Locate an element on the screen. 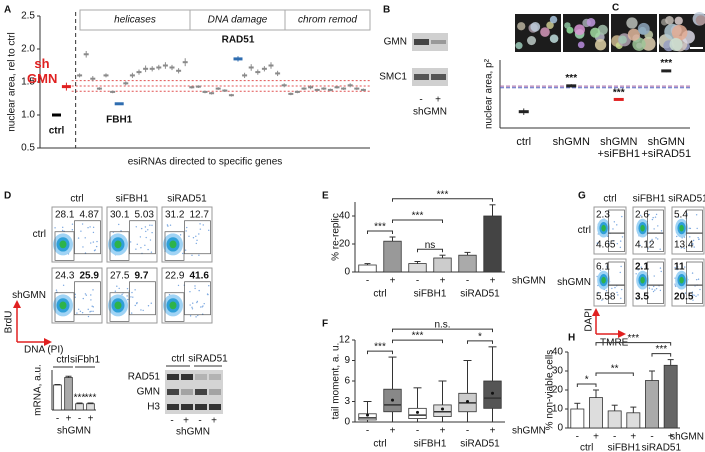 The height and width of the screenshot is (452, 705). gate-percentage: 2.3 is located at coordinates (603, 215).